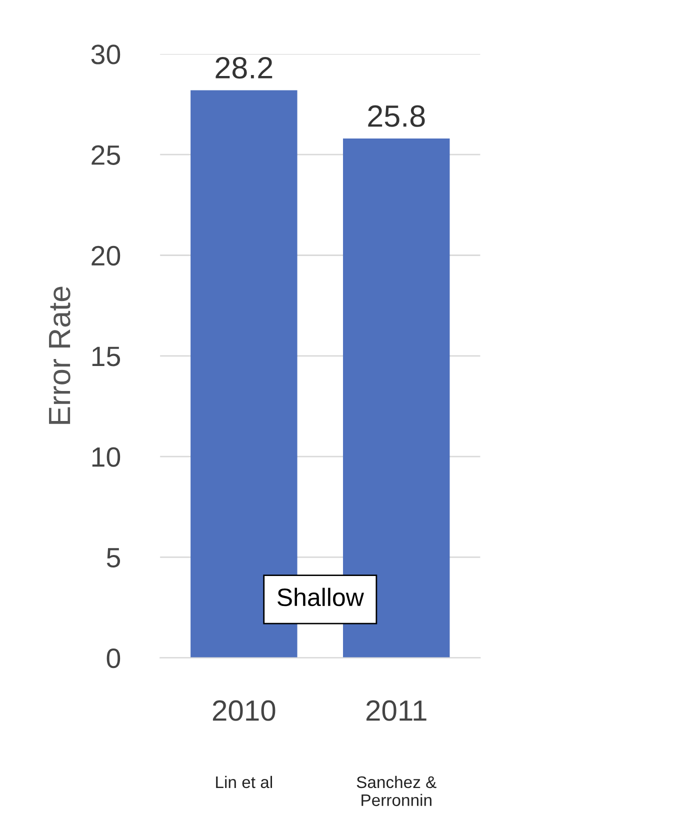  Describe the element at coordinates (321, 597) in the screenshot. I see `annotation: Shallow` at that location.